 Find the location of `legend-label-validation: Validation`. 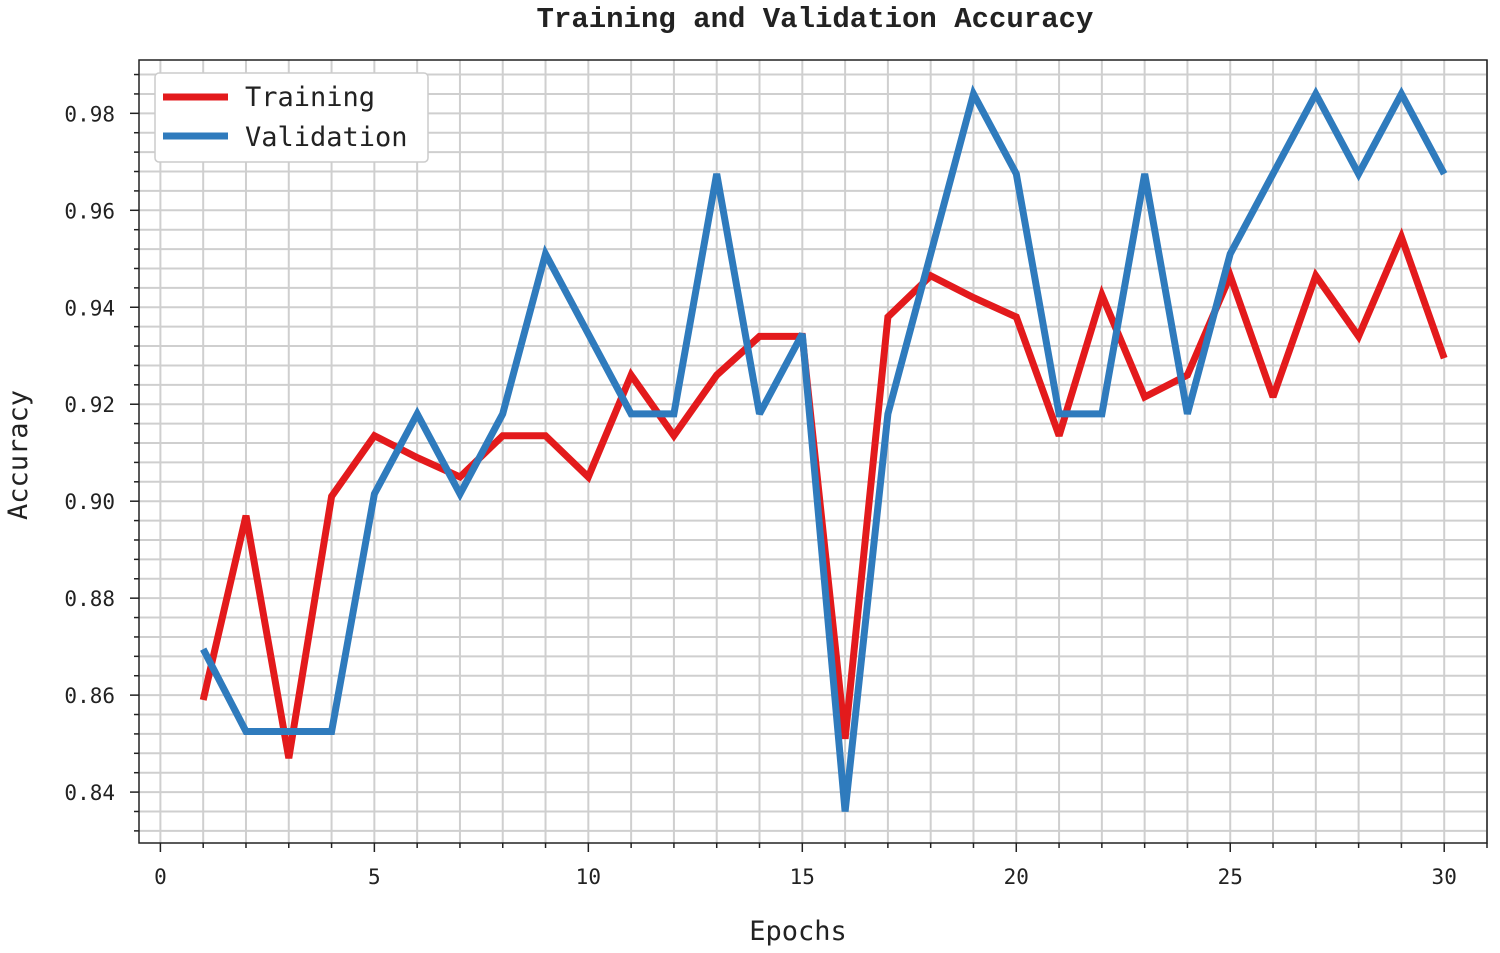

legend-label-validation: Validation is located at coordinates (326, 137).